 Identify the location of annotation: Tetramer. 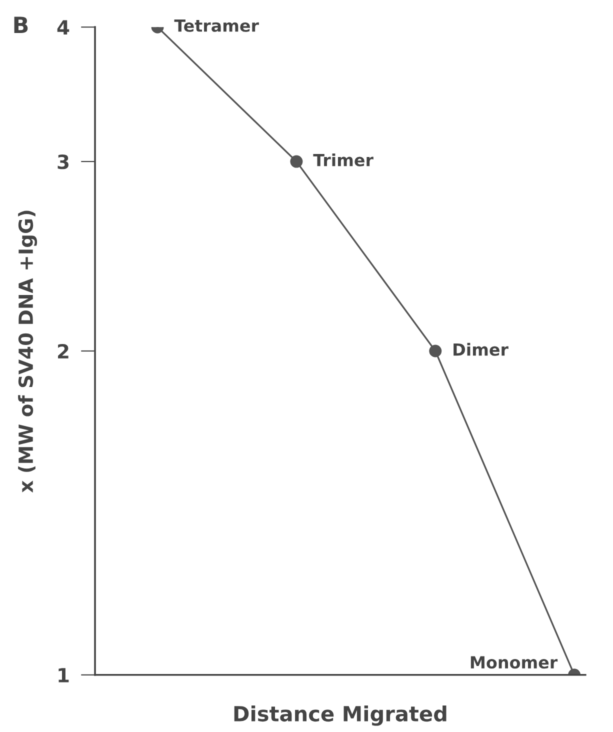
(216, 26).